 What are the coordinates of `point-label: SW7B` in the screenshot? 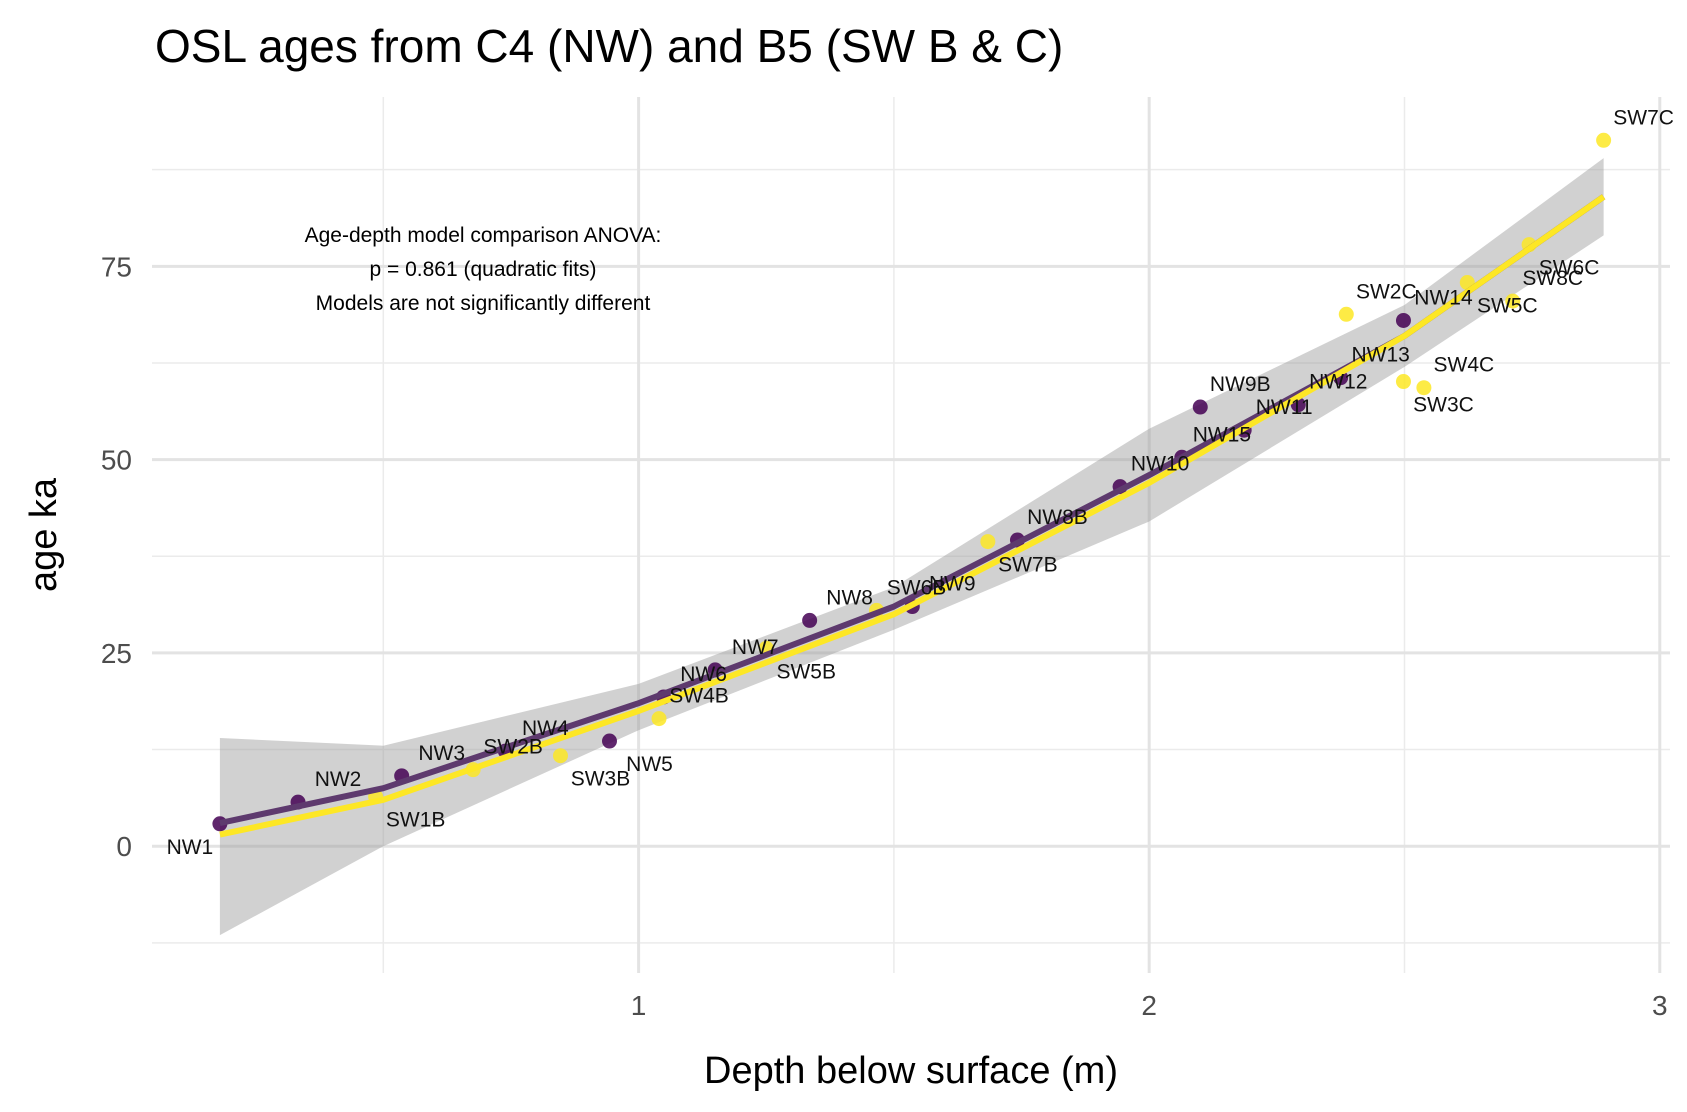 It's located at (1028, 565).